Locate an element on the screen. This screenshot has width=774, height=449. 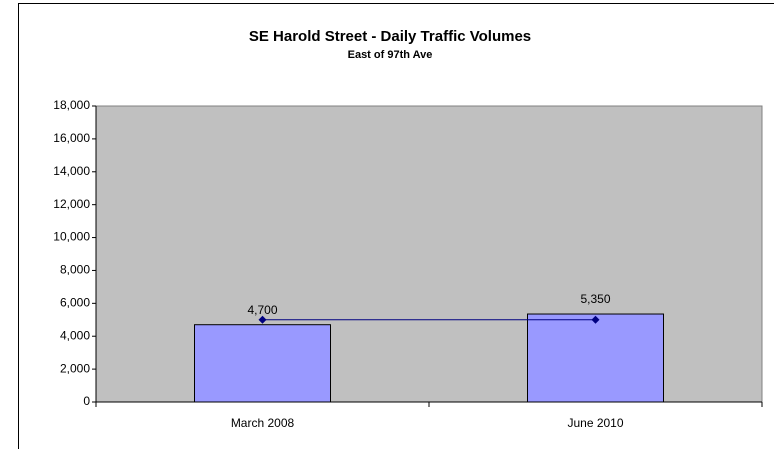
chart-title: SE Harold Street - Daily Traffic Volumes is located at coordinates (390, 36).